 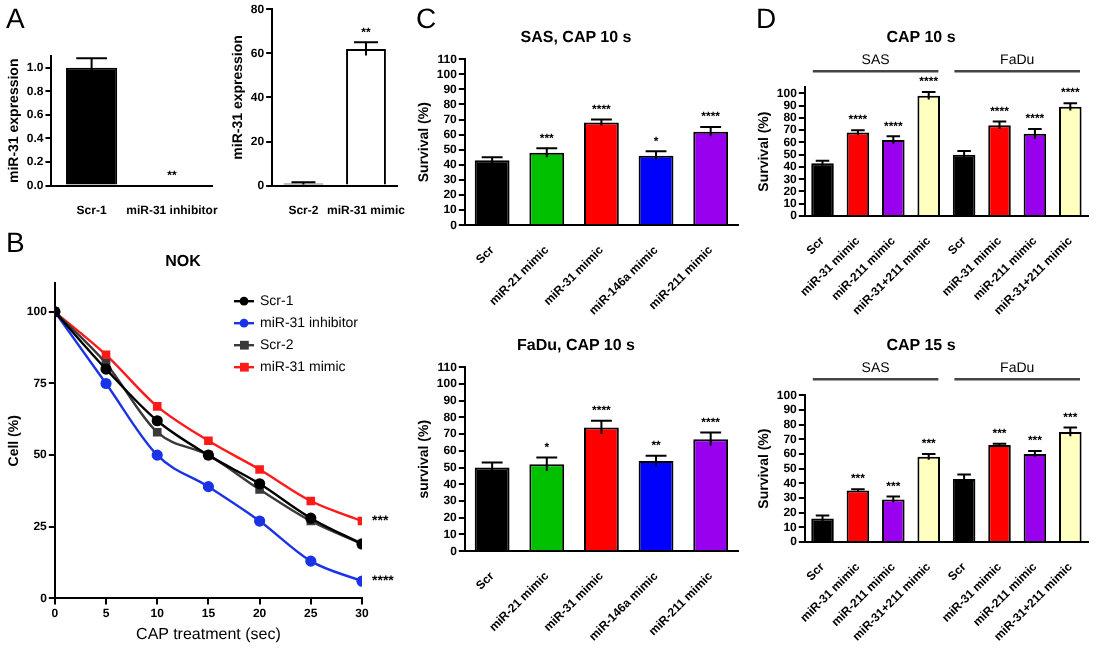 What do you see at coordinates (16, 17) in the screenshot?
I see `text: A` at bounding box center [16, 17].